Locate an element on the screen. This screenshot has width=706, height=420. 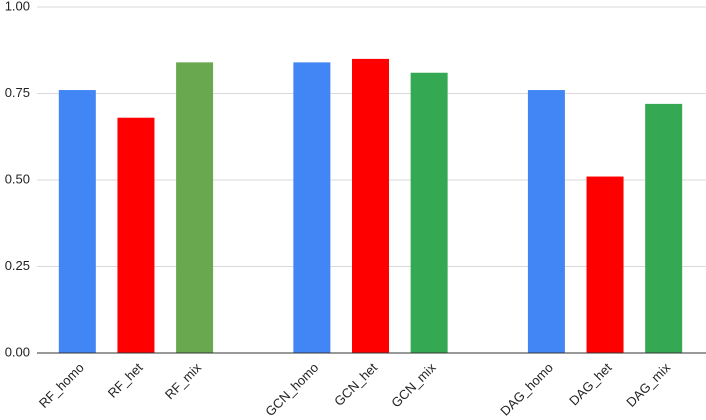
x-tick-label: GCN_mix is located at coordinates (413, 385).